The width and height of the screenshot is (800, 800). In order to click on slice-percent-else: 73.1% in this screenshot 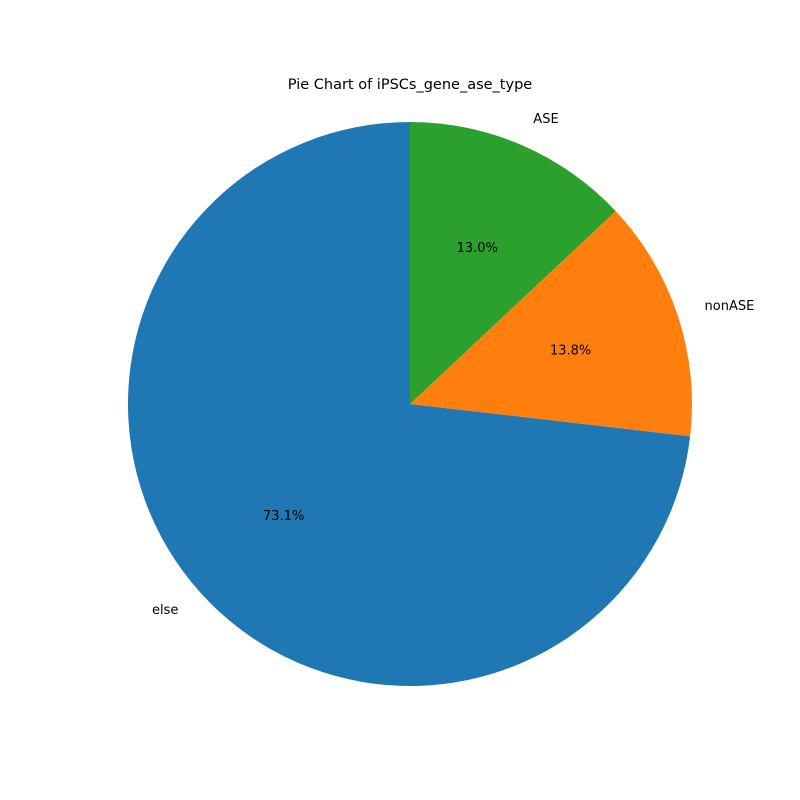, I will do `click(283, 516)`.